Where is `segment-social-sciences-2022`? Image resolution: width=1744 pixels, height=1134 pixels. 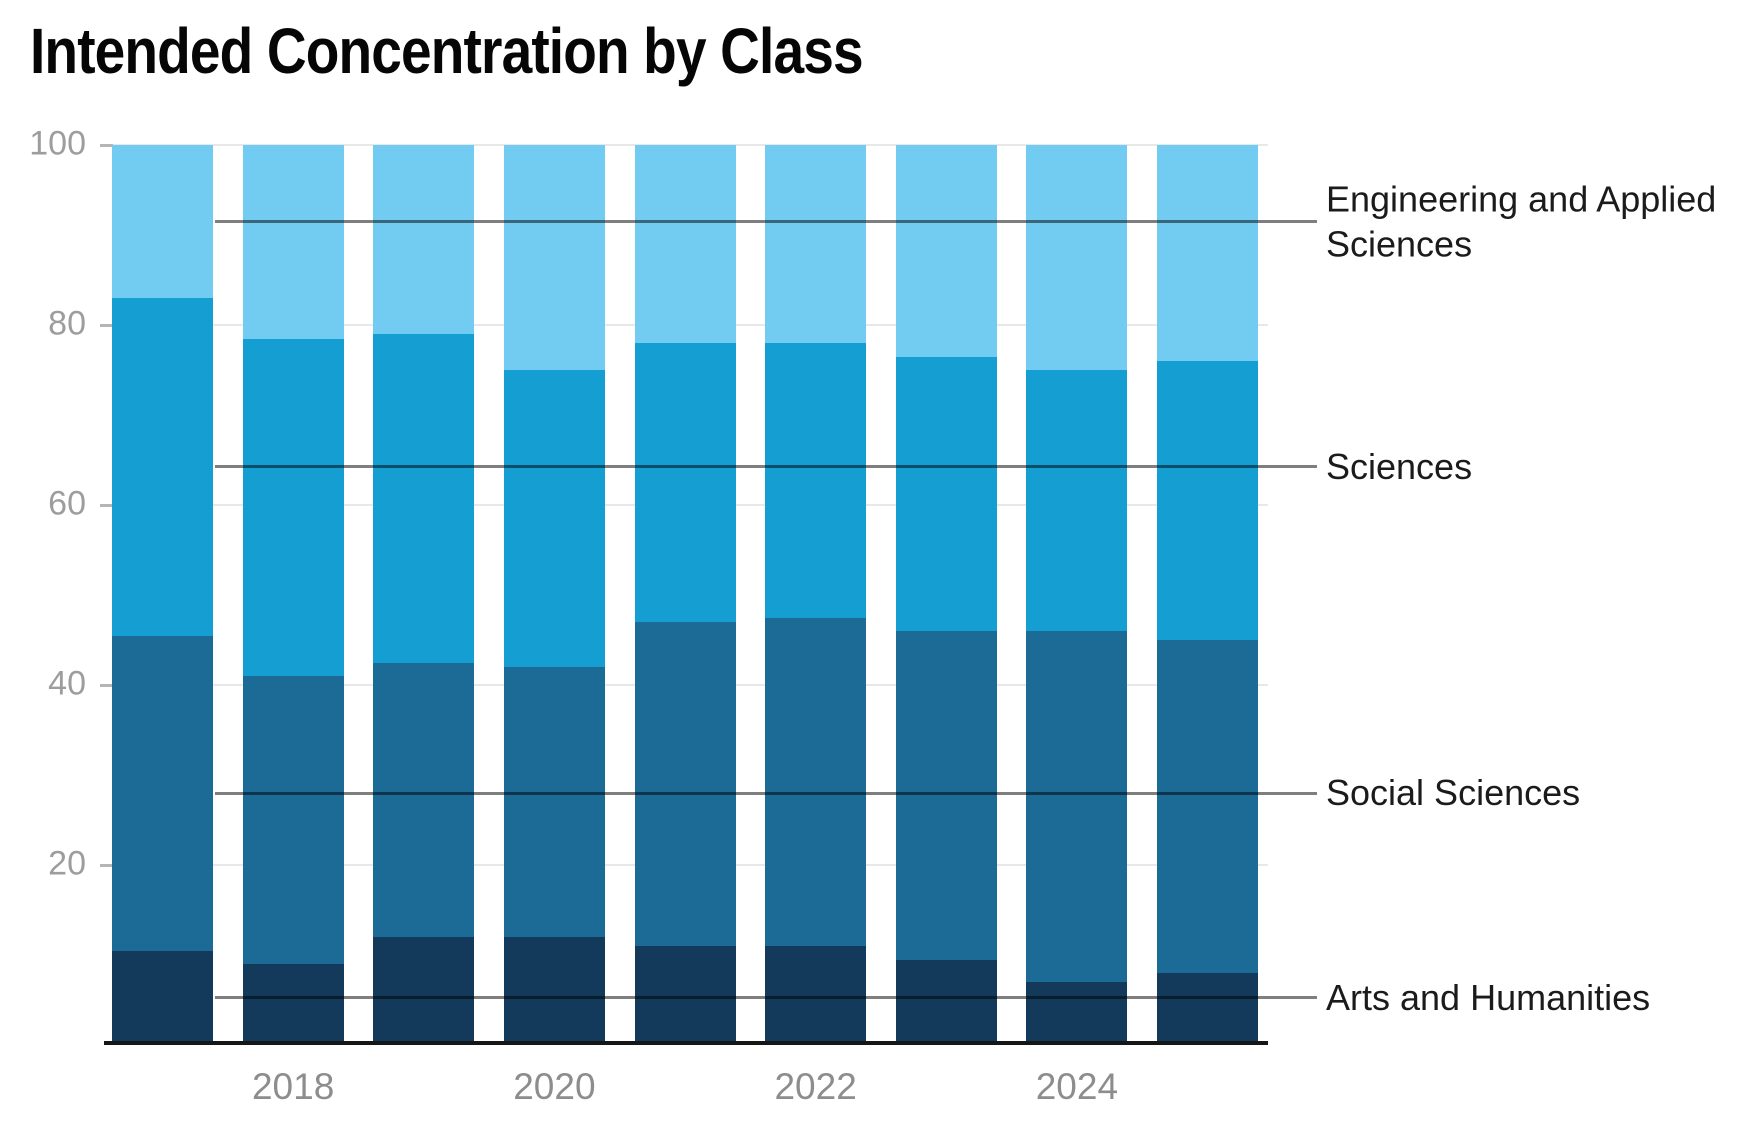
segment-social-sciences-2022 is located at coordinates (816, 781).